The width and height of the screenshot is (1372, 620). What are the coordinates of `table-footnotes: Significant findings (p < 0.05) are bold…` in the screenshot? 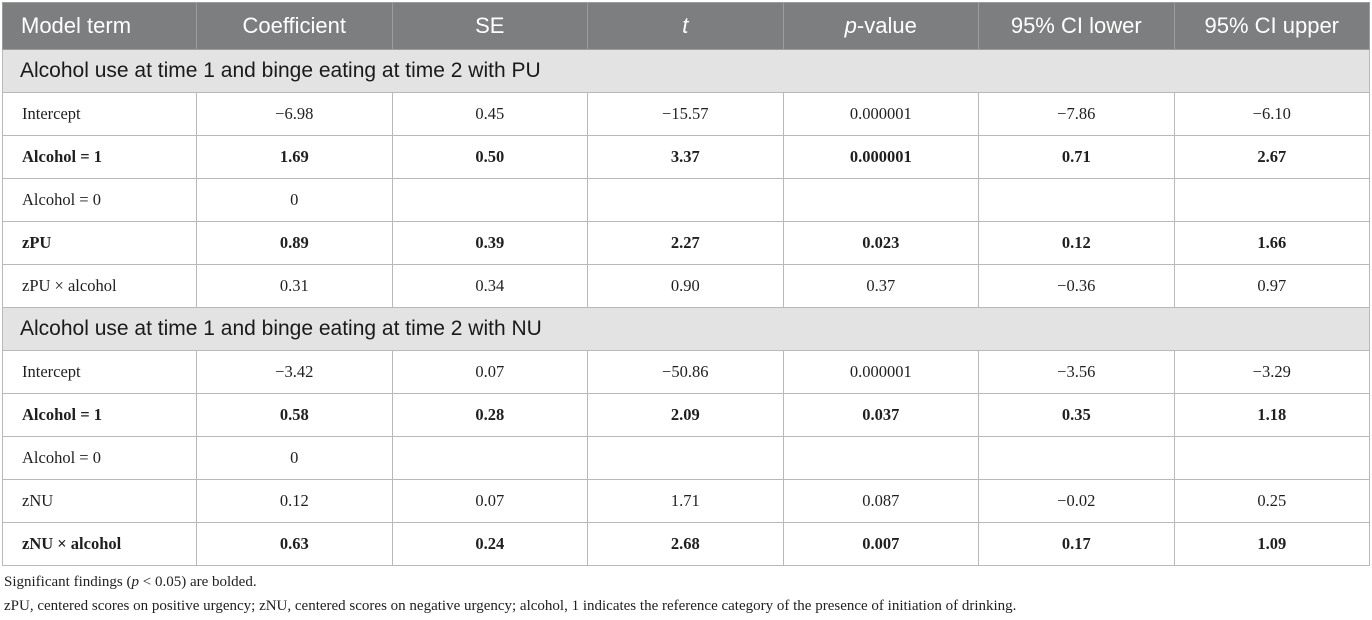 It's located at (510, 594).